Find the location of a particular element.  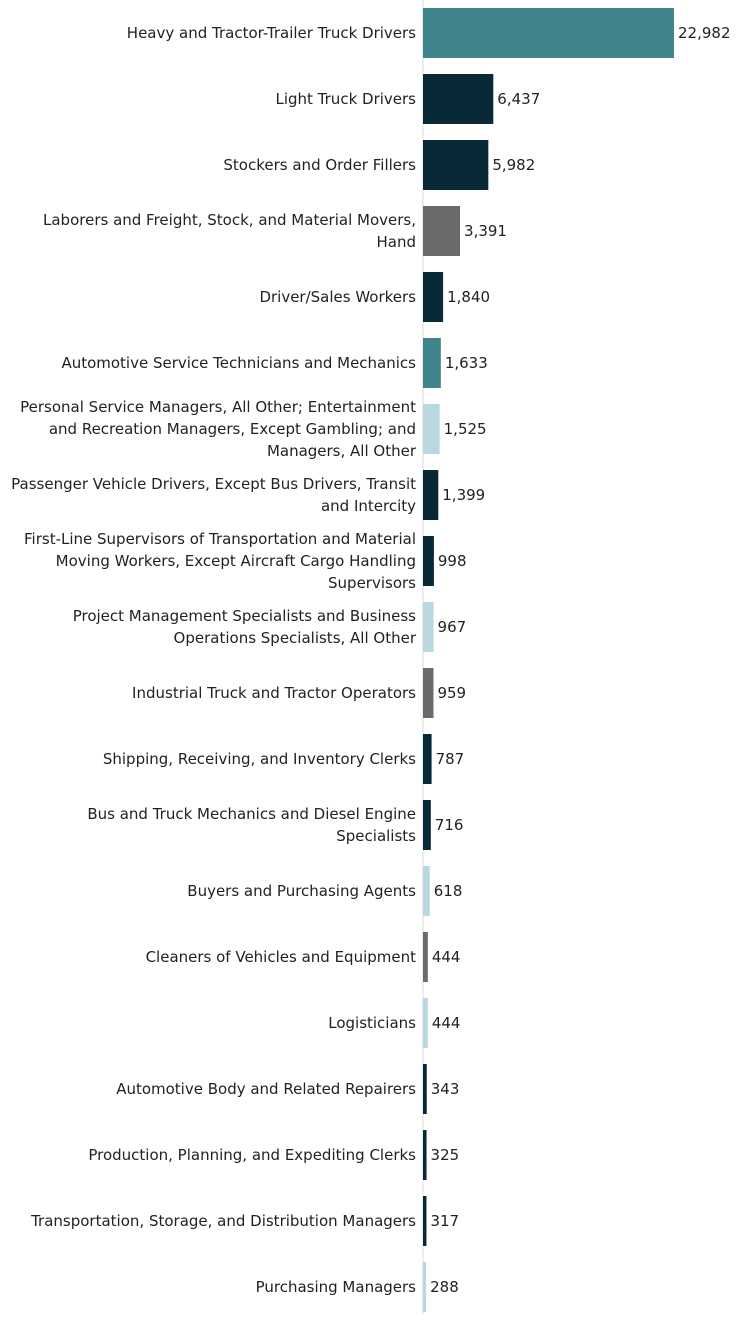

bar-row: Purchasing Managers 288 is located at coordinates (357, 1287).